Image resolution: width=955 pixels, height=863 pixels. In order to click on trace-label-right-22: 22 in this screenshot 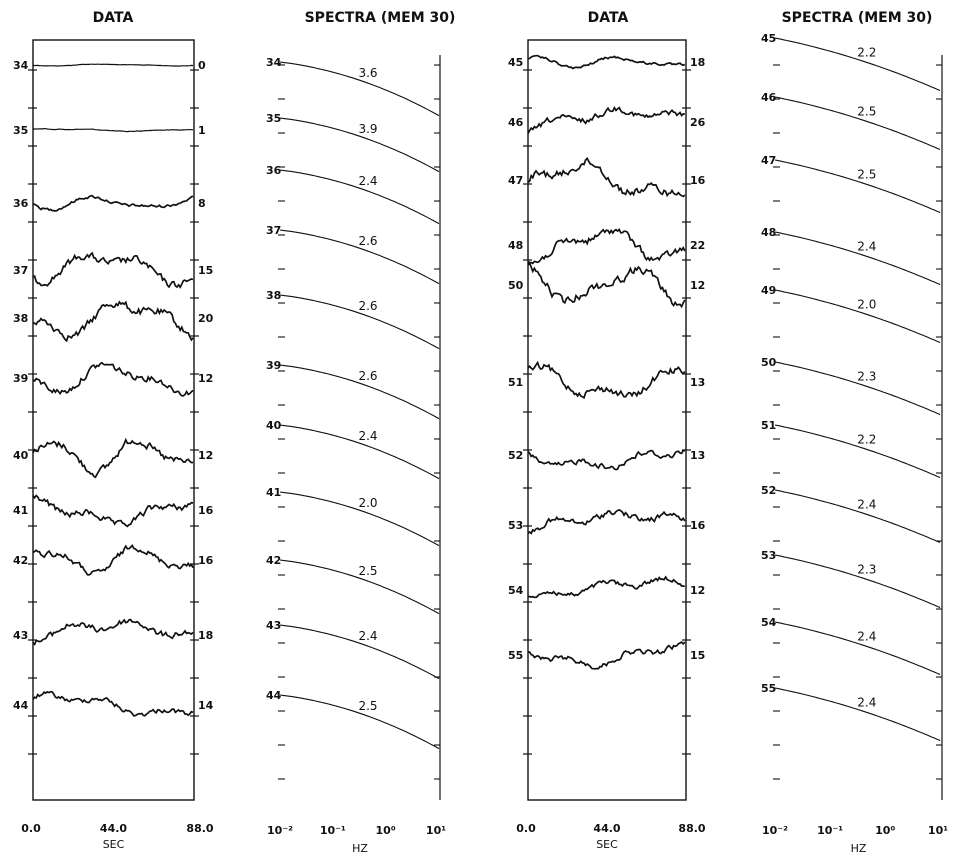, I will do `click(697, 245)`.